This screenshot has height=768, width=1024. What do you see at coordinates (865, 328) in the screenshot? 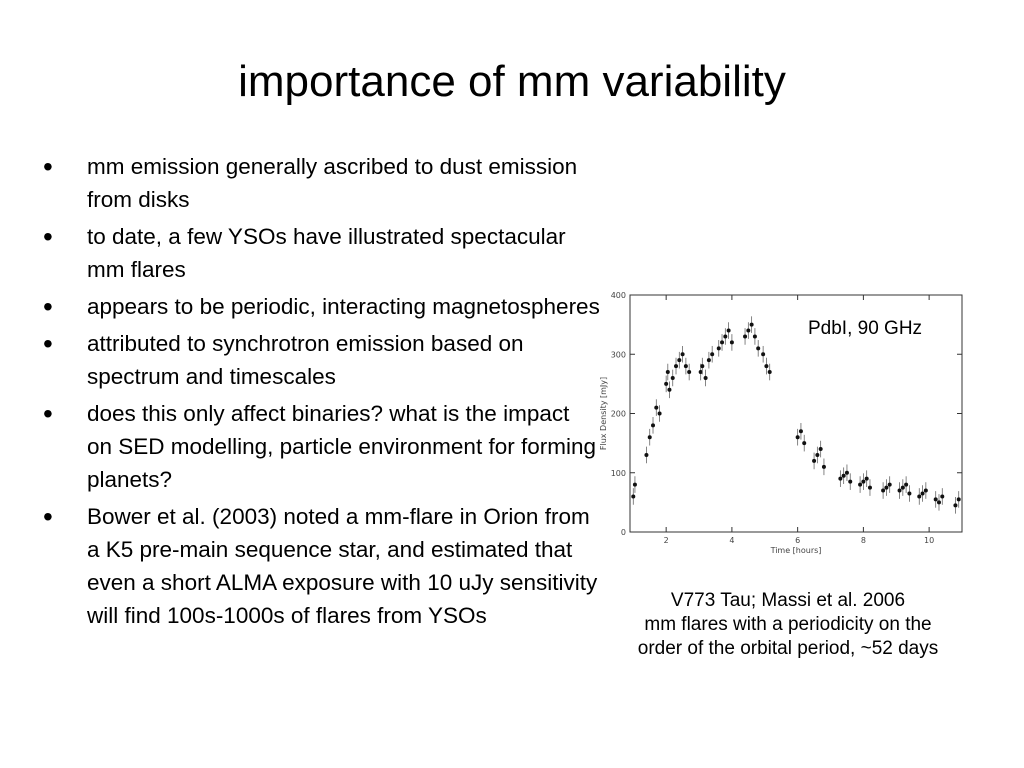
I see `chart-annotation: PdbI, 90 GHz` at bounding box center [865, 328].